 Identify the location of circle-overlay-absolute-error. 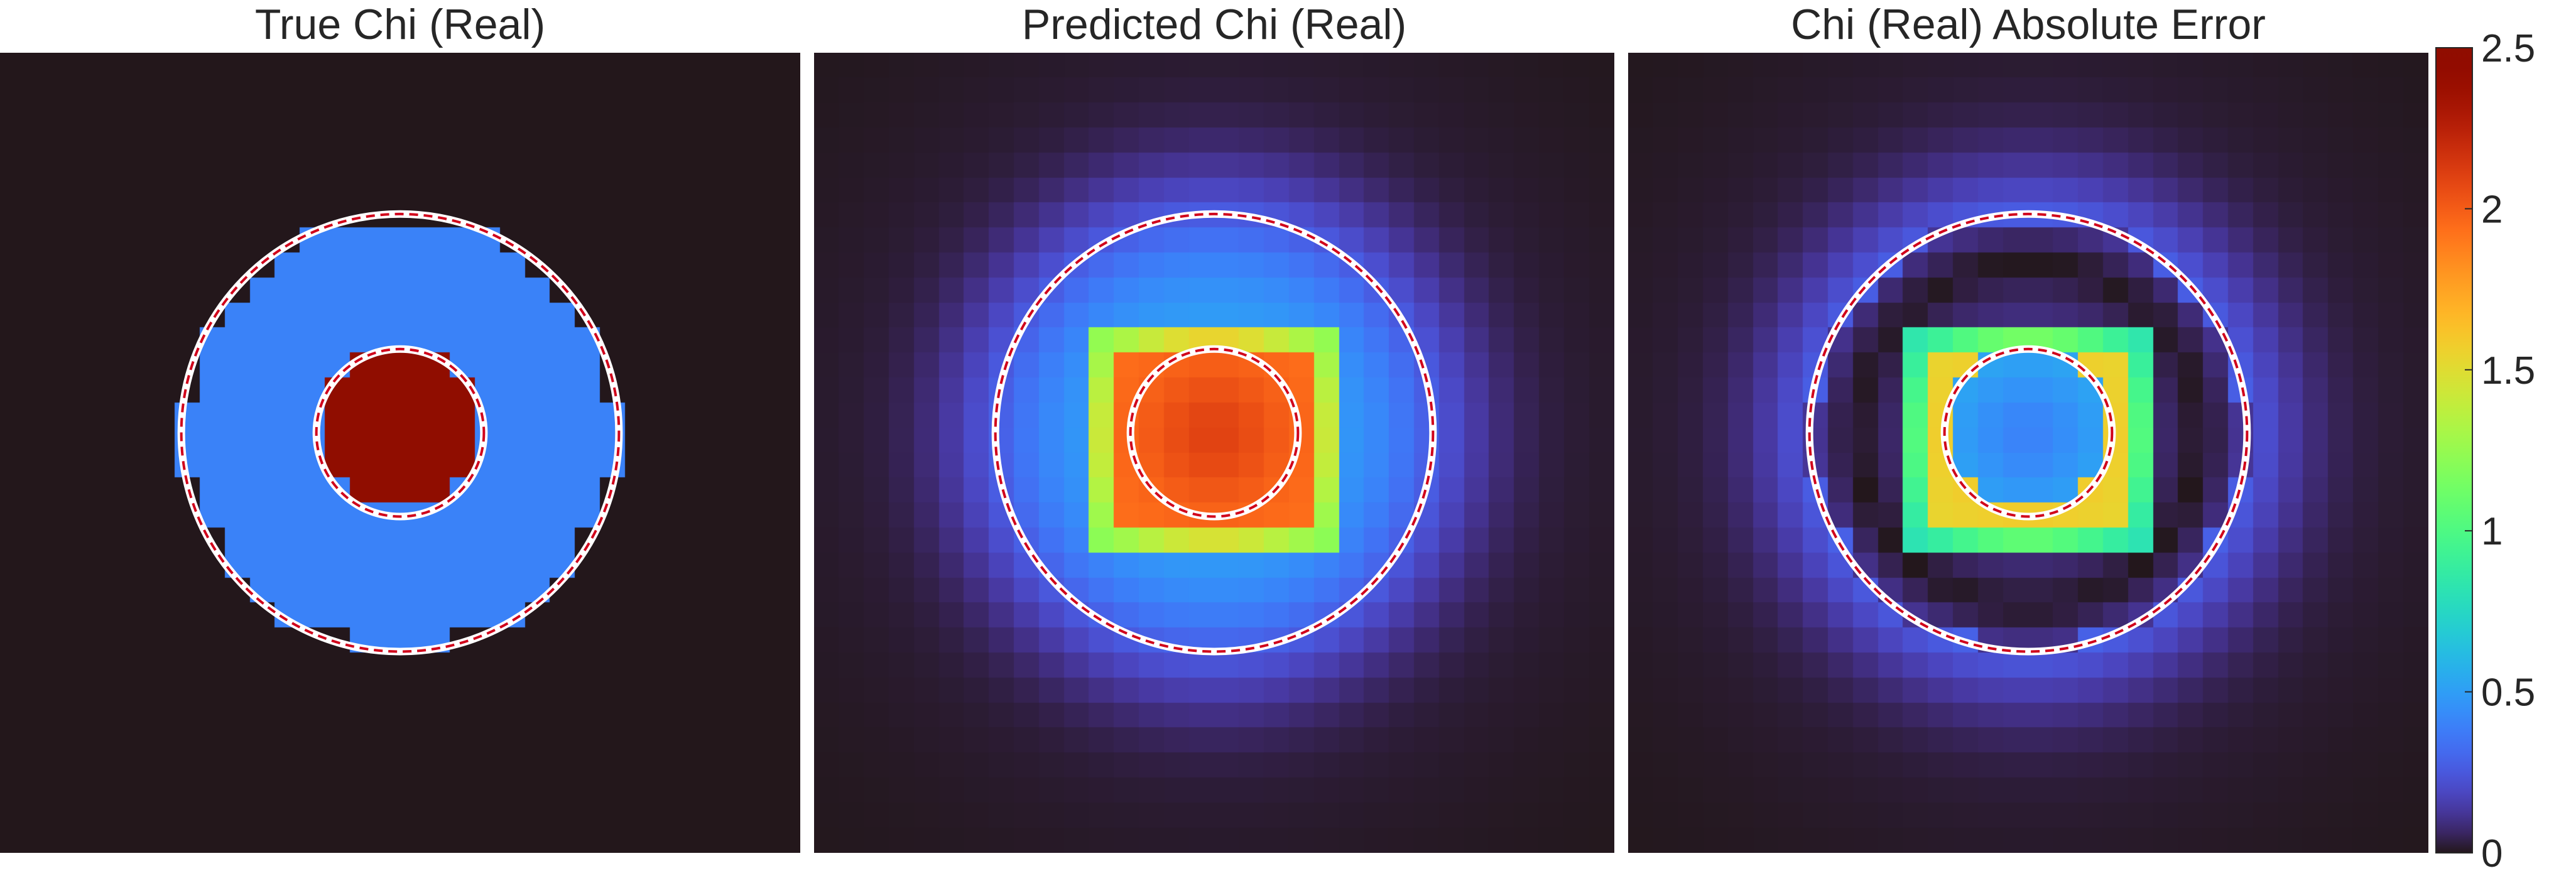
(2028, 433).